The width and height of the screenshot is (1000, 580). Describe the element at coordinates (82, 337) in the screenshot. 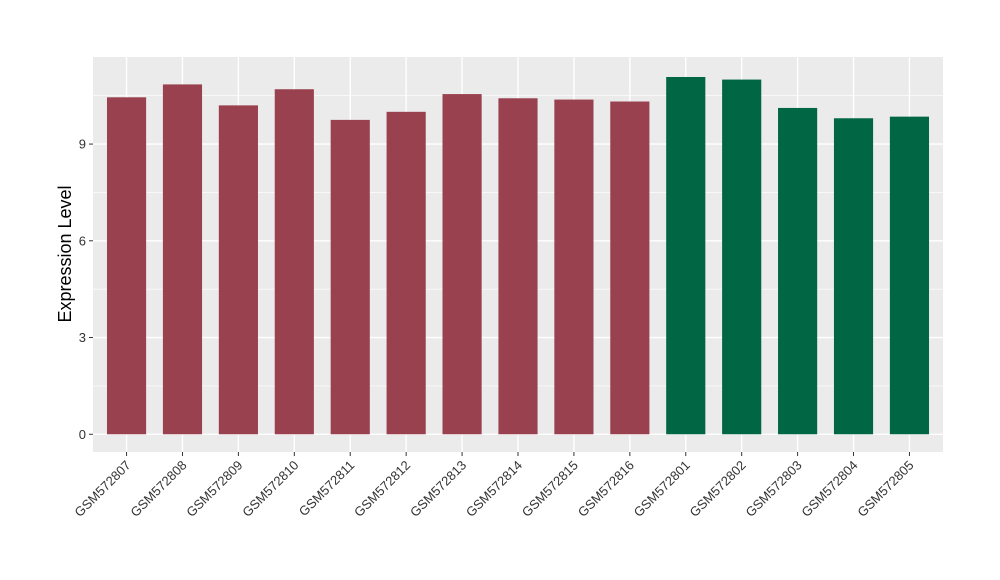

I see `y-tick-label: 3` at that location.